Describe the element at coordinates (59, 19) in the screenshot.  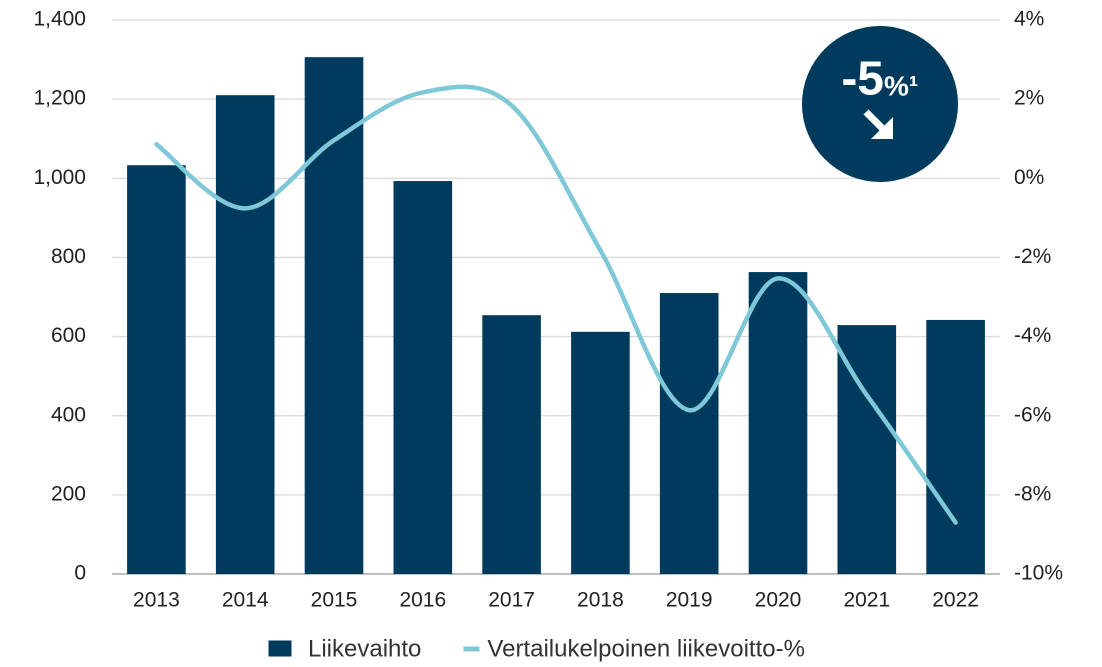
I see `y-tick-label: 1,400` at that location.